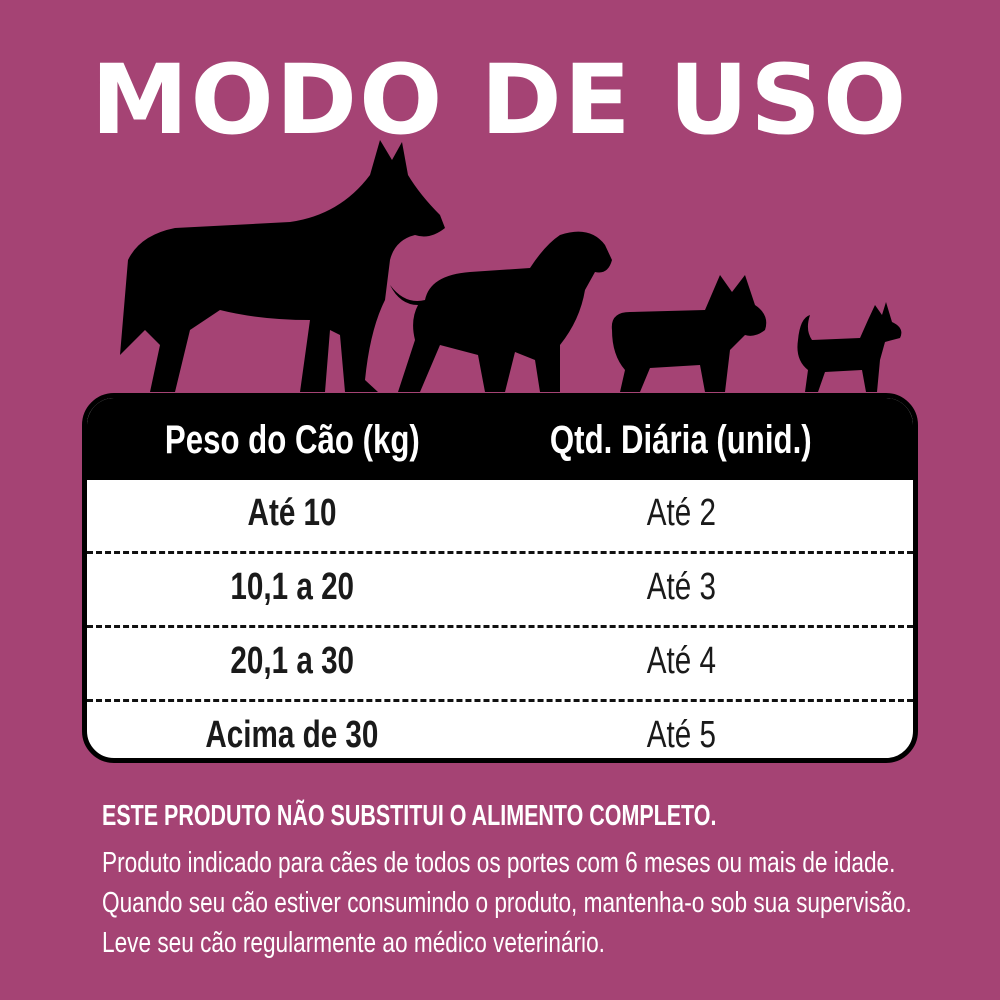  I want to click on table-row: 10,1 a 20 Até 3, so click(500, 591).